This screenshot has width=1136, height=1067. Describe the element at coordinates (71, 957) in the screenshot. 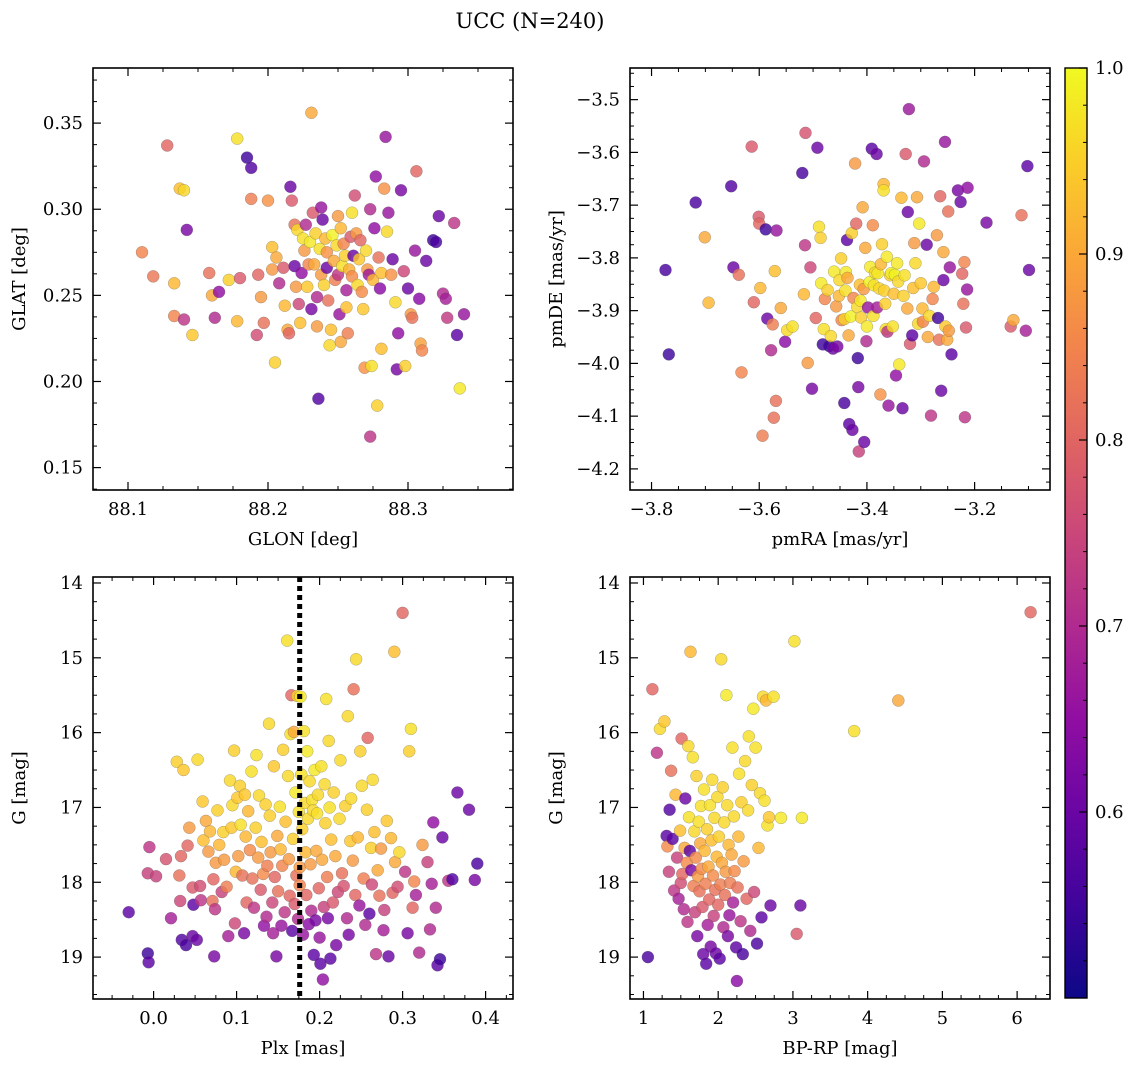

I see `y-tick-label: 19` at that location.